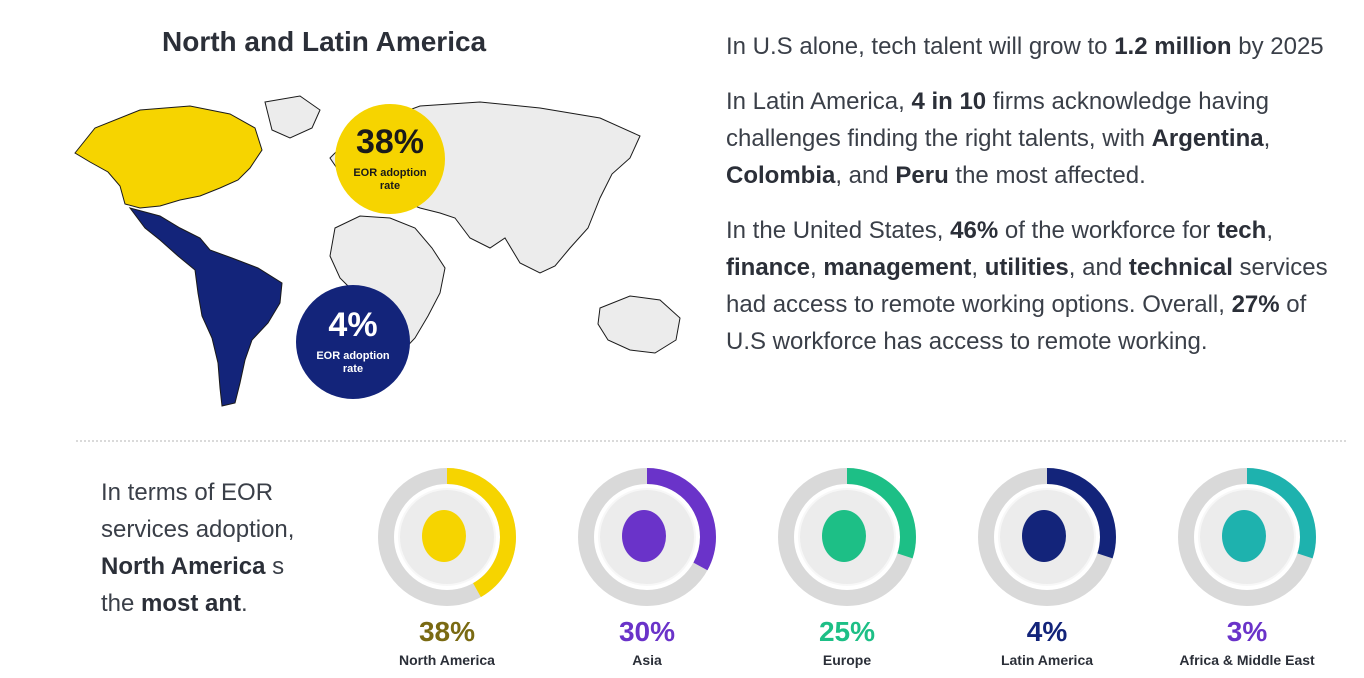  I want to click on text-run: In terms of EOR services adoption,, so click(198, 511).